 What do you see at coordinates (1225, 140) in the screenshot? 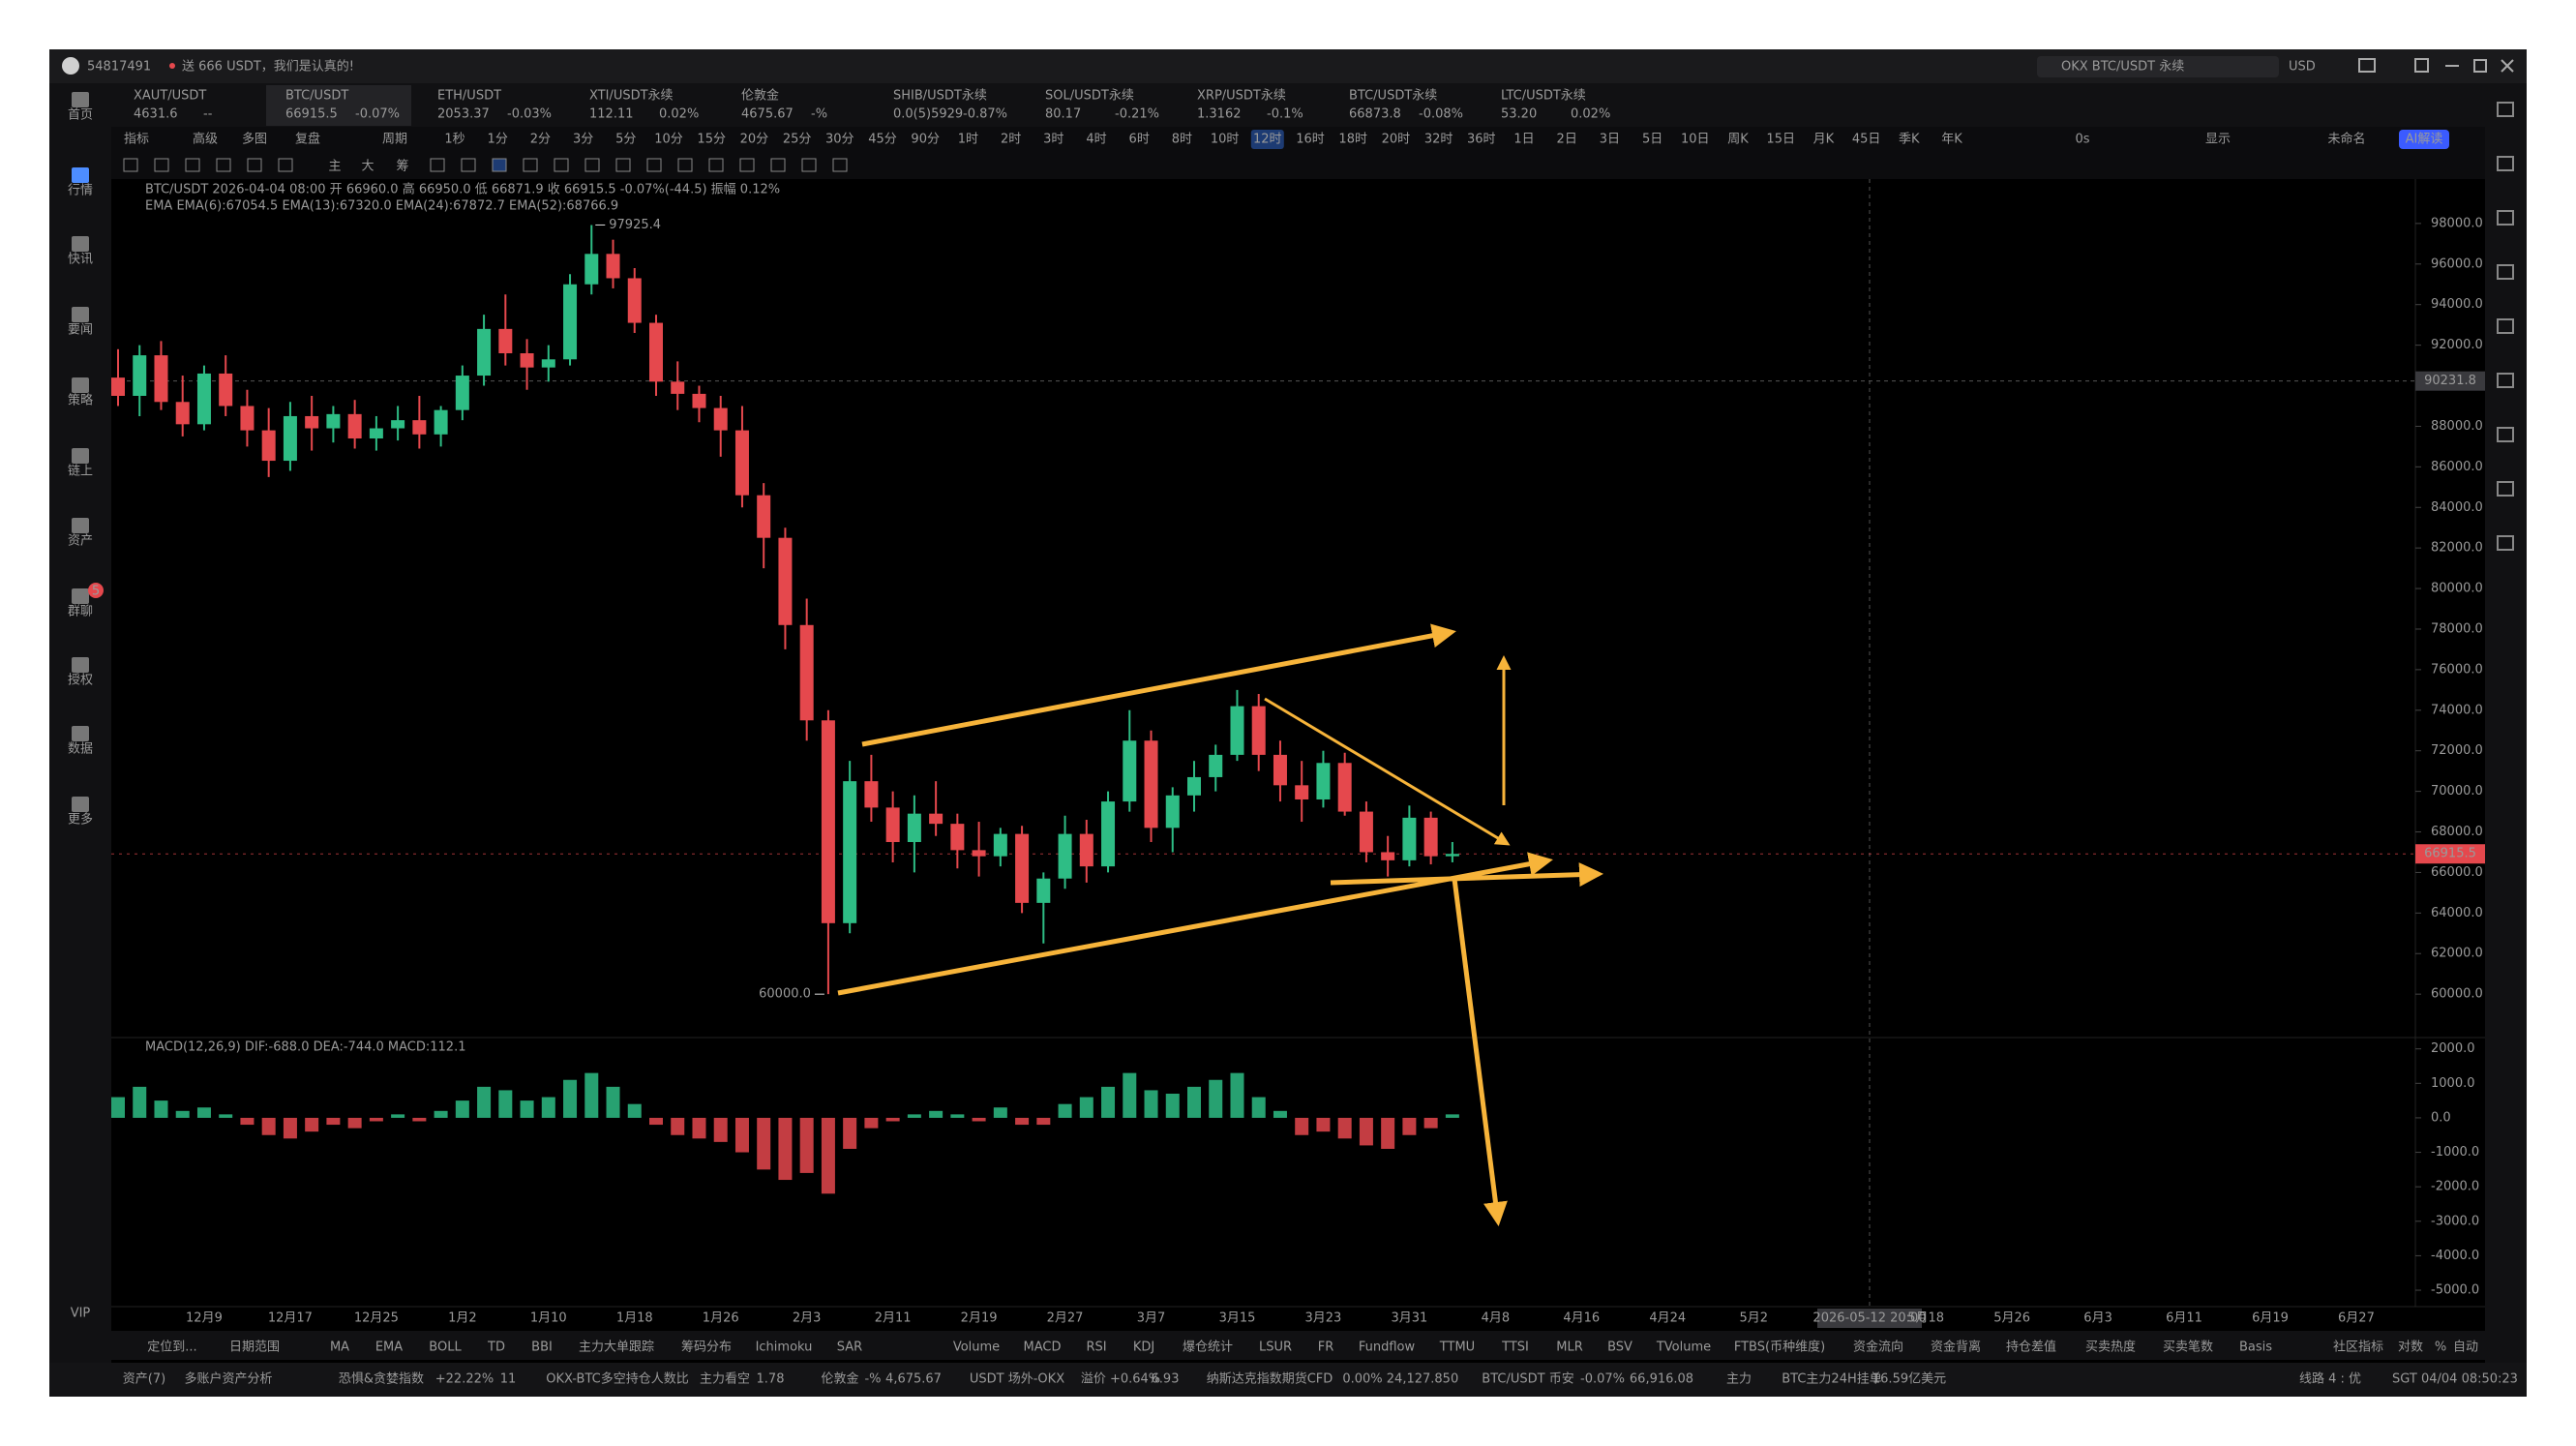
I see `period-button: 10时` at bounding box center [1225, 140].